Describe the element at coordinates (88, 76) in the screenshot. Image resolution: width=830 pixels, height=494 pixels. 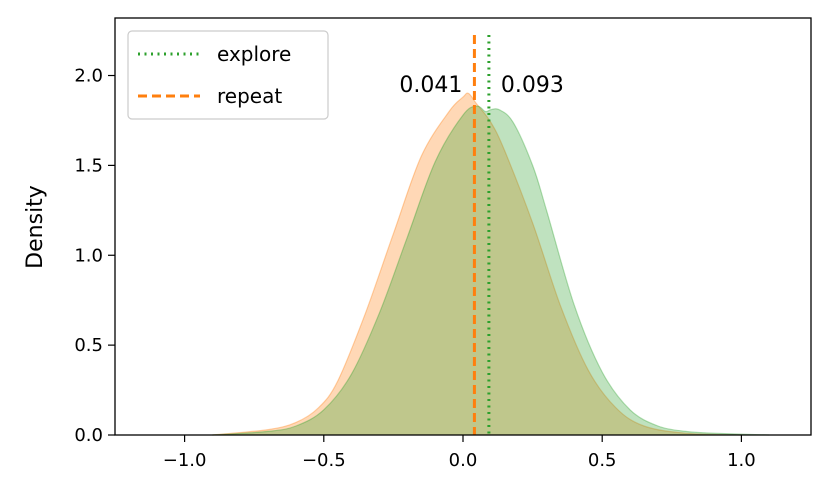
I see `y-tick-label: 2.0` at that location.